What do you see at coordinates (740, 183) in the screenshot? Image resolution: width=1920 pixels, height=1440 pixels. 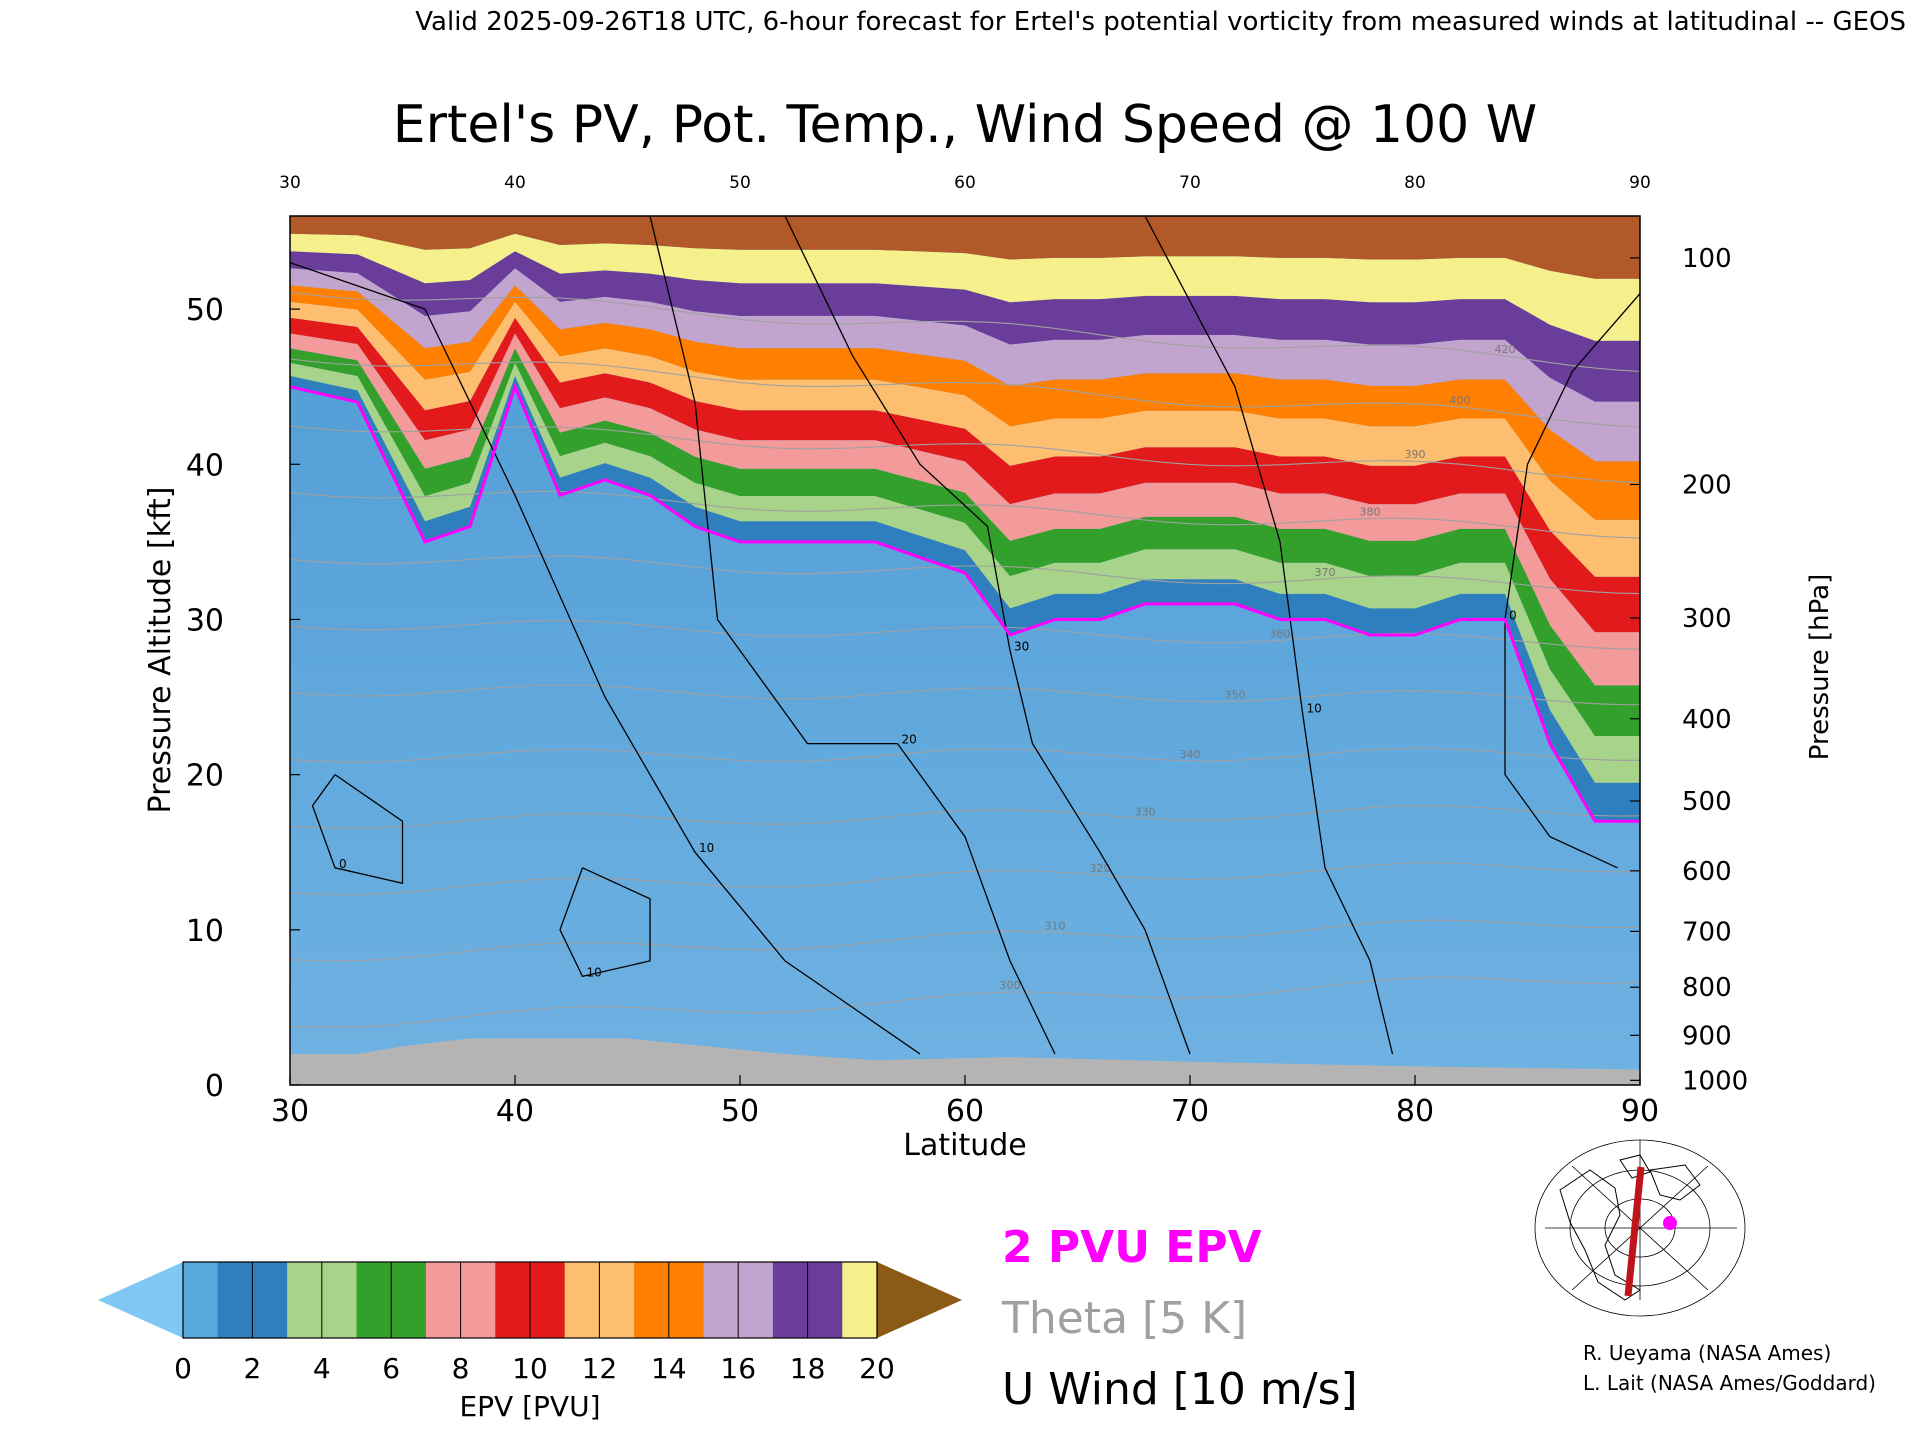 I see `top-tick-label: 50` at bounding box center [740, 183].